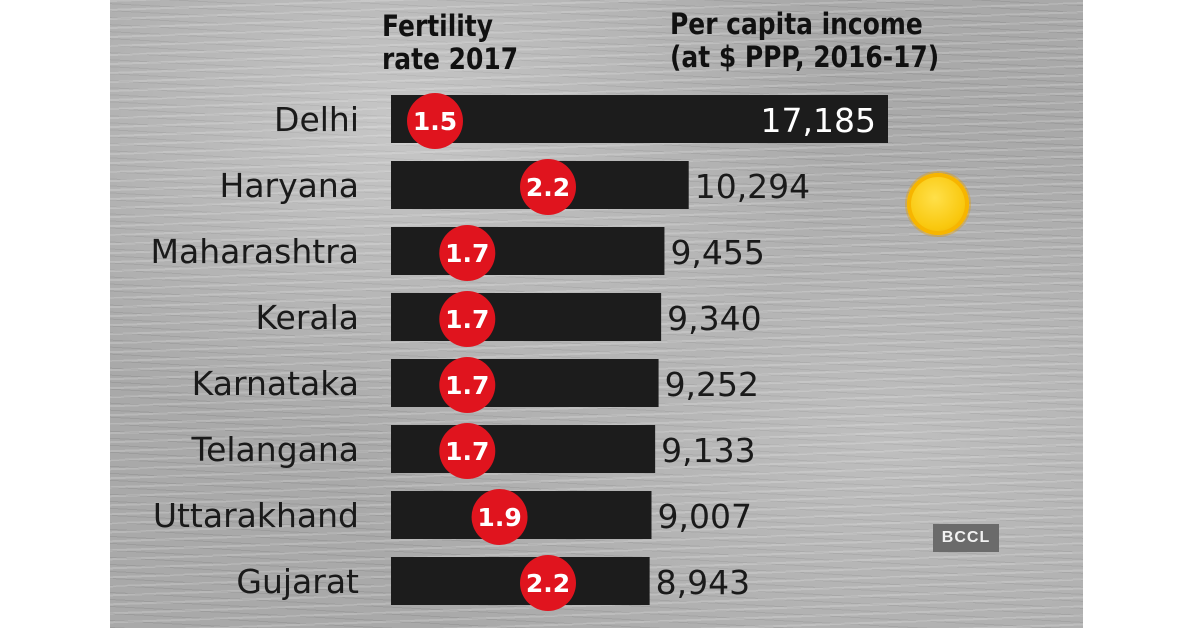 This screenshot has width=1200, height=628. I want to click on income-value-haryana: 10,294, so click(752, 186).